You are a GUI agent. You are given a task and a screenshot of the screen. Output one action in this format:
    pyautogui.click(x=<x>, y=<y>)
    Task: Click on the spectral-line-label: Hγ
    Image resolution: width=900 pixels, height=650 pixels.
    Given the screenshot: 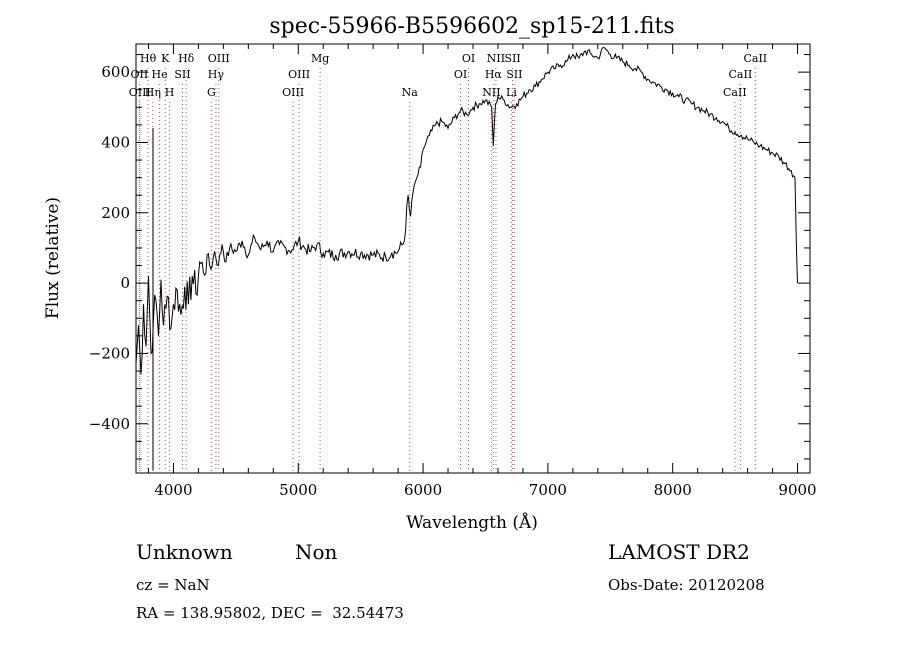 What is the action you would take?
    pyautogui.click(x=216, y=74)
    